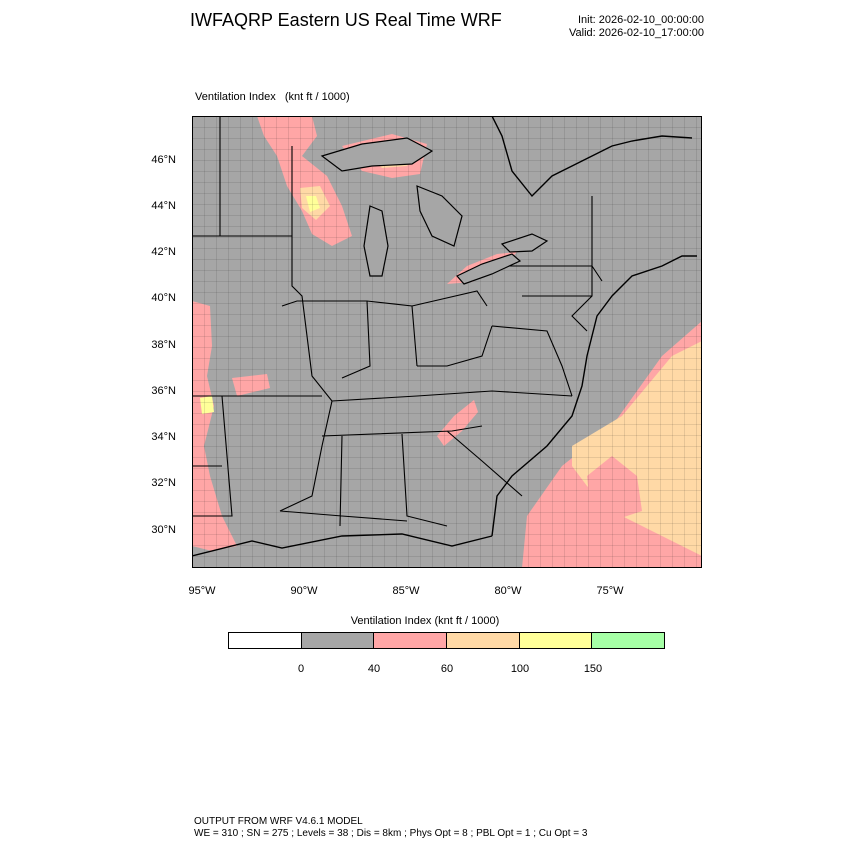  What do you see at coordinates (301, 669) in the screenshot?
I see `legend-tick-0: 0` at bounding box center [301, 669].